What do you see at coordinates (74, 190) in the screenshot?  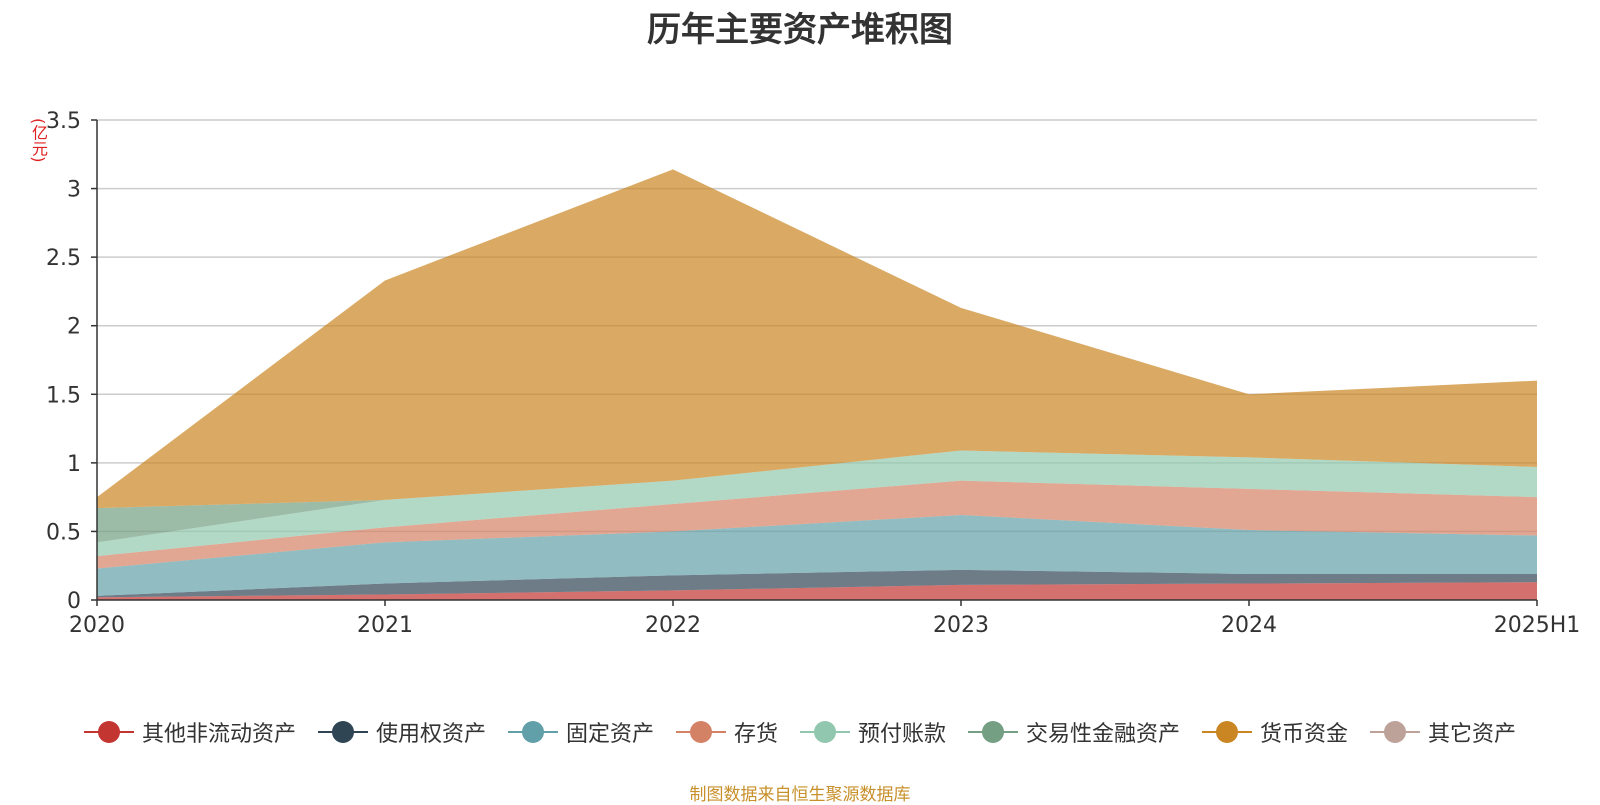 I see `y-tick-label-6: 3` at bounding box center [74, 190].